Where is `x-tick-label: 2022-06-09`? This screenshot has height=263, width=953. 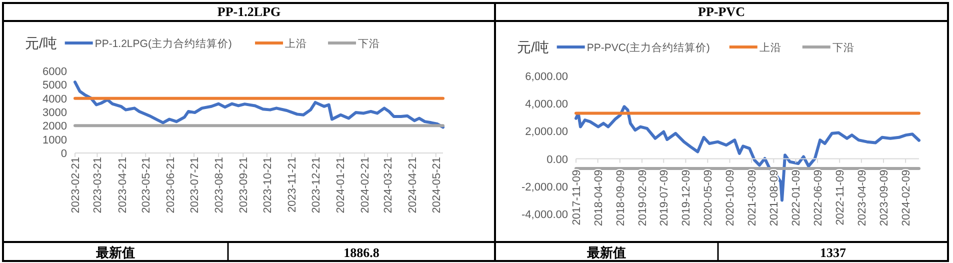 x-tick-label: 2022-06-09 is located at coordinates (818, 198).